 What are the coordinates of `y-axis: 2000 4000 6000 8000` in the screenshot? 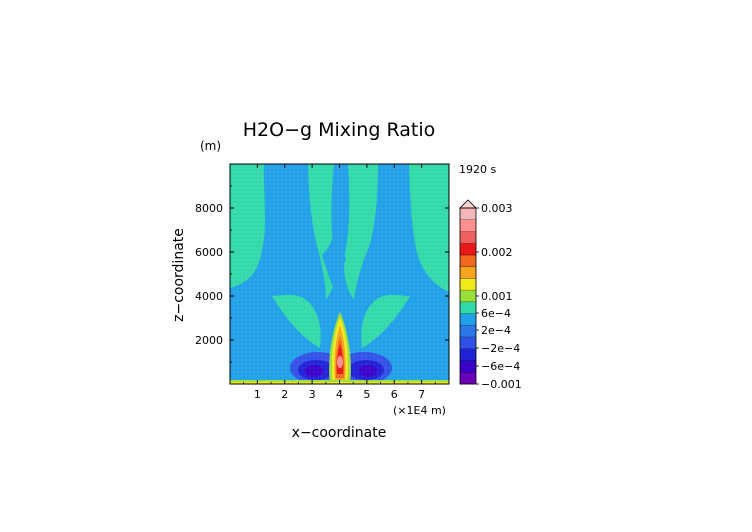 It's located at (322, 274).